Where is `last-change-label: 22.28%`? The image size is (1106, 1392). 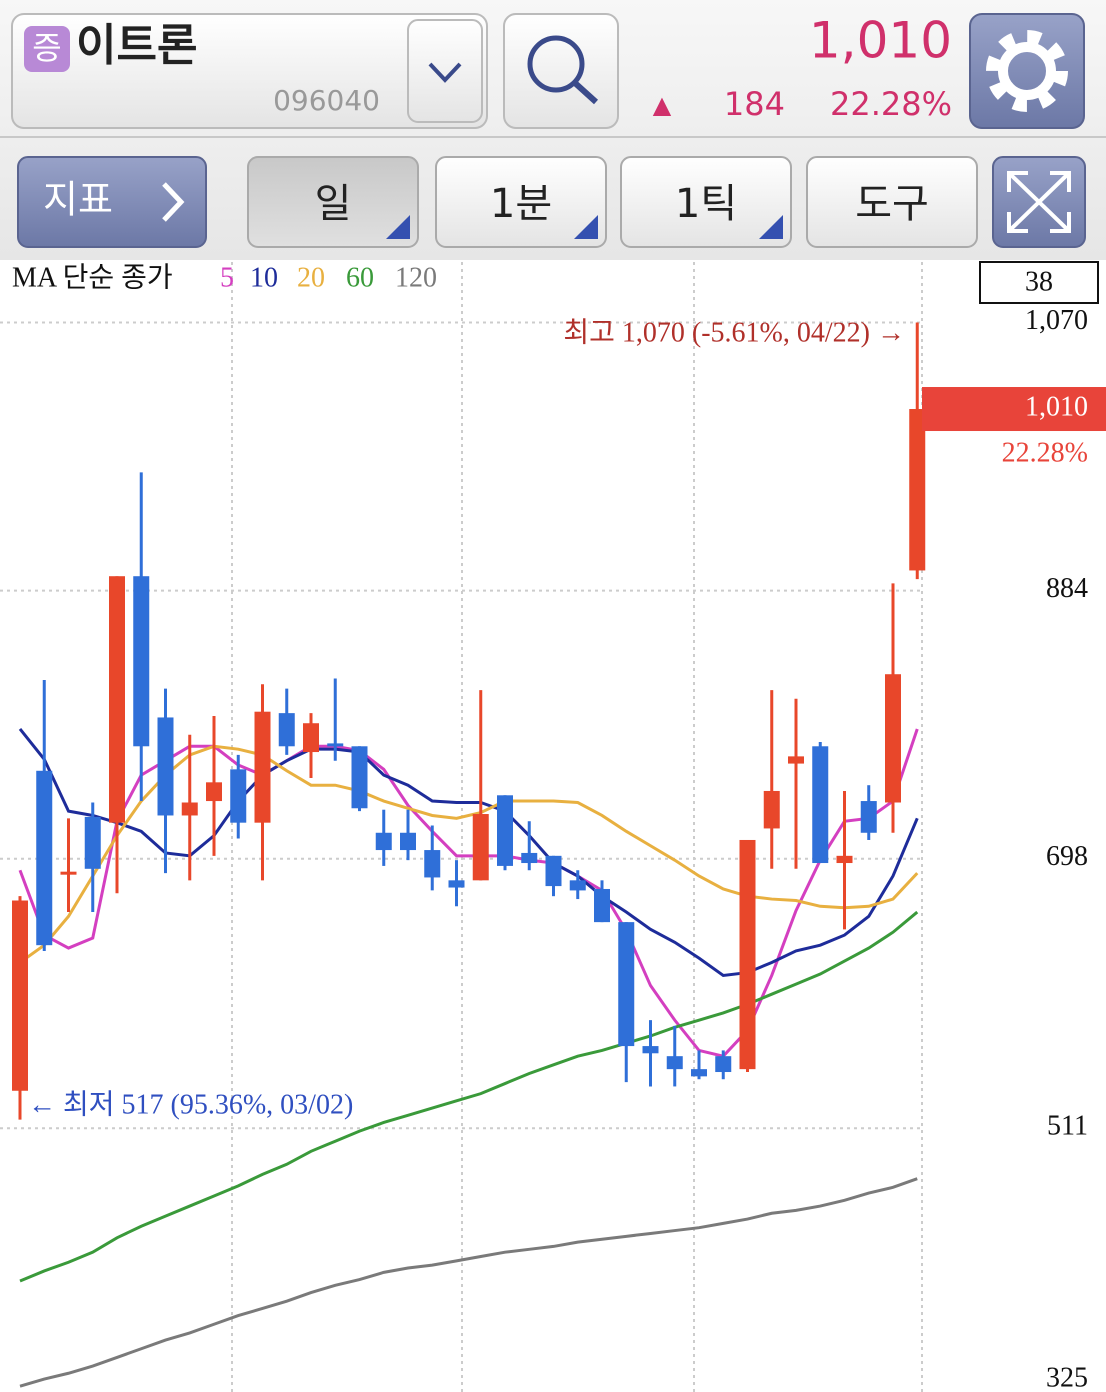 last-change-label: 22.28% is located at coordinates (1045, 452).